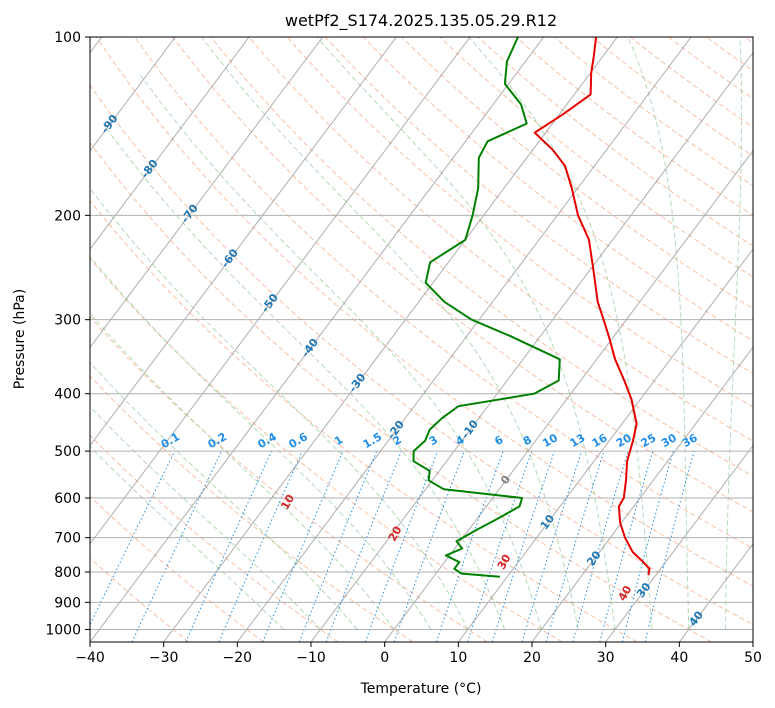 The height and width of the screenshot is (708, 775). I want to click on isotherm-label: -100, so click(69, 79).